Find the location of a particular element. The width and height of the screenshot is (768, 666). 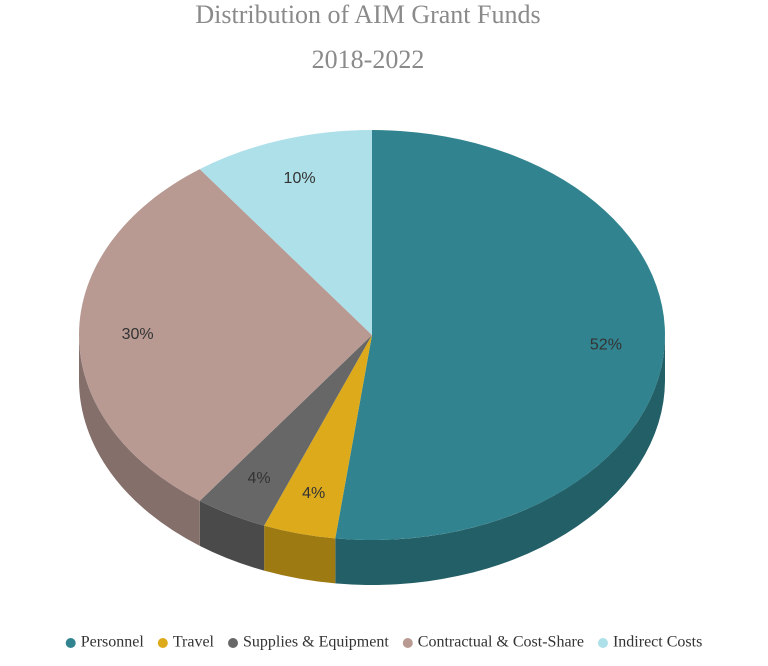

legend-label: Travel is located at coordinates (194, 642).